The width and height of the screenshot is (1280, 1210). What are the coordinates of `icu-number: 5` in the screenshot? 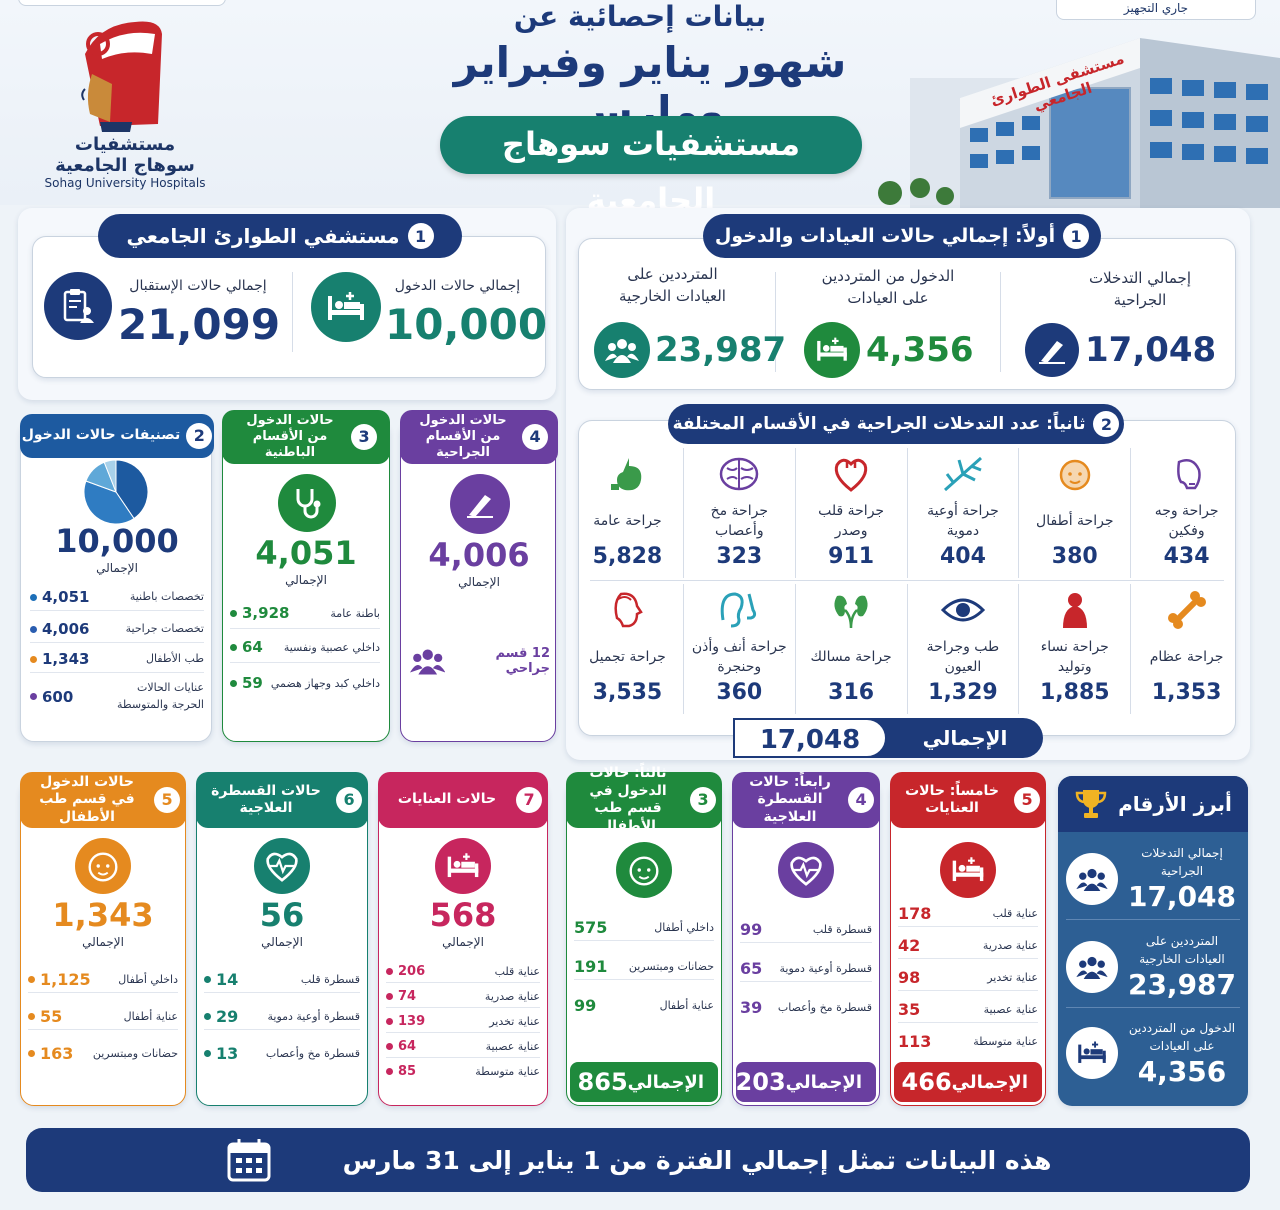 It's located at (1027, 800).